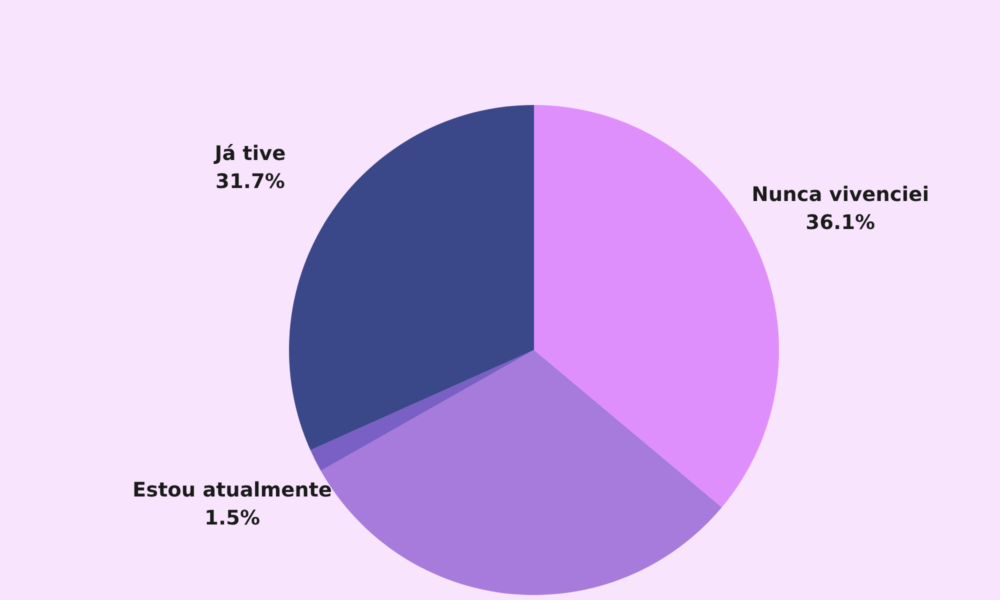 The image size is (1000, 600). Describe the element at coordinates (232, 518) in the screenshot. I see `data-label: 1.5%` at that location.